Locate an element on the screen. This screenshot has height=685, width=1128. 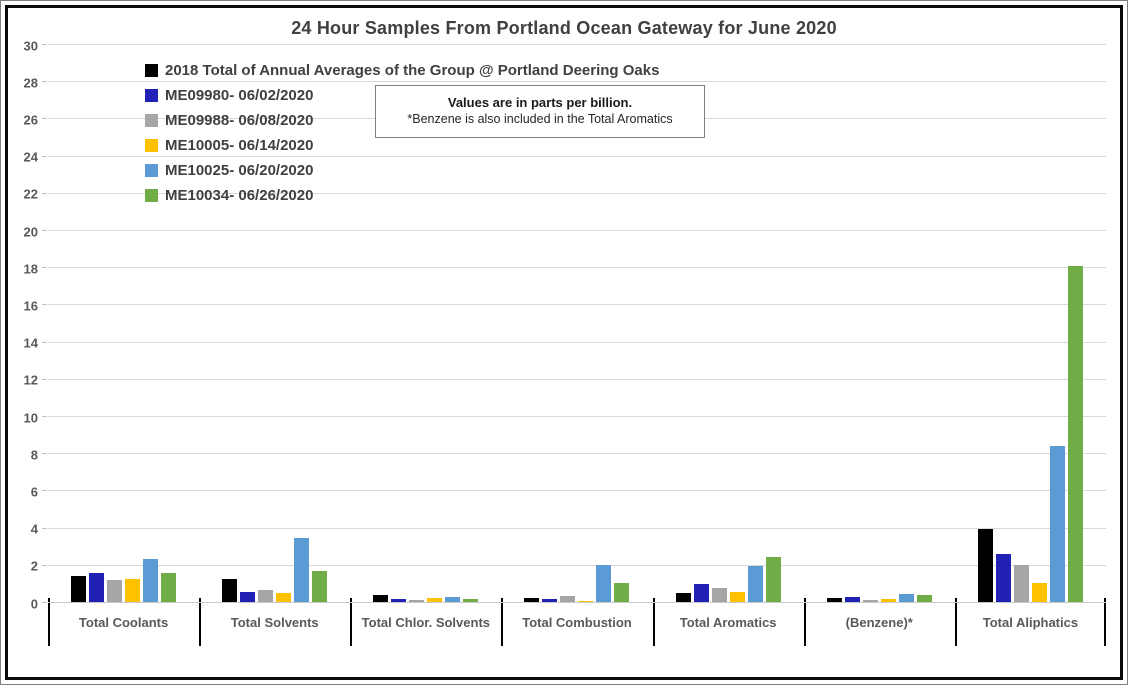
bar-series5-cat2 is located at coordinates (302, 570).